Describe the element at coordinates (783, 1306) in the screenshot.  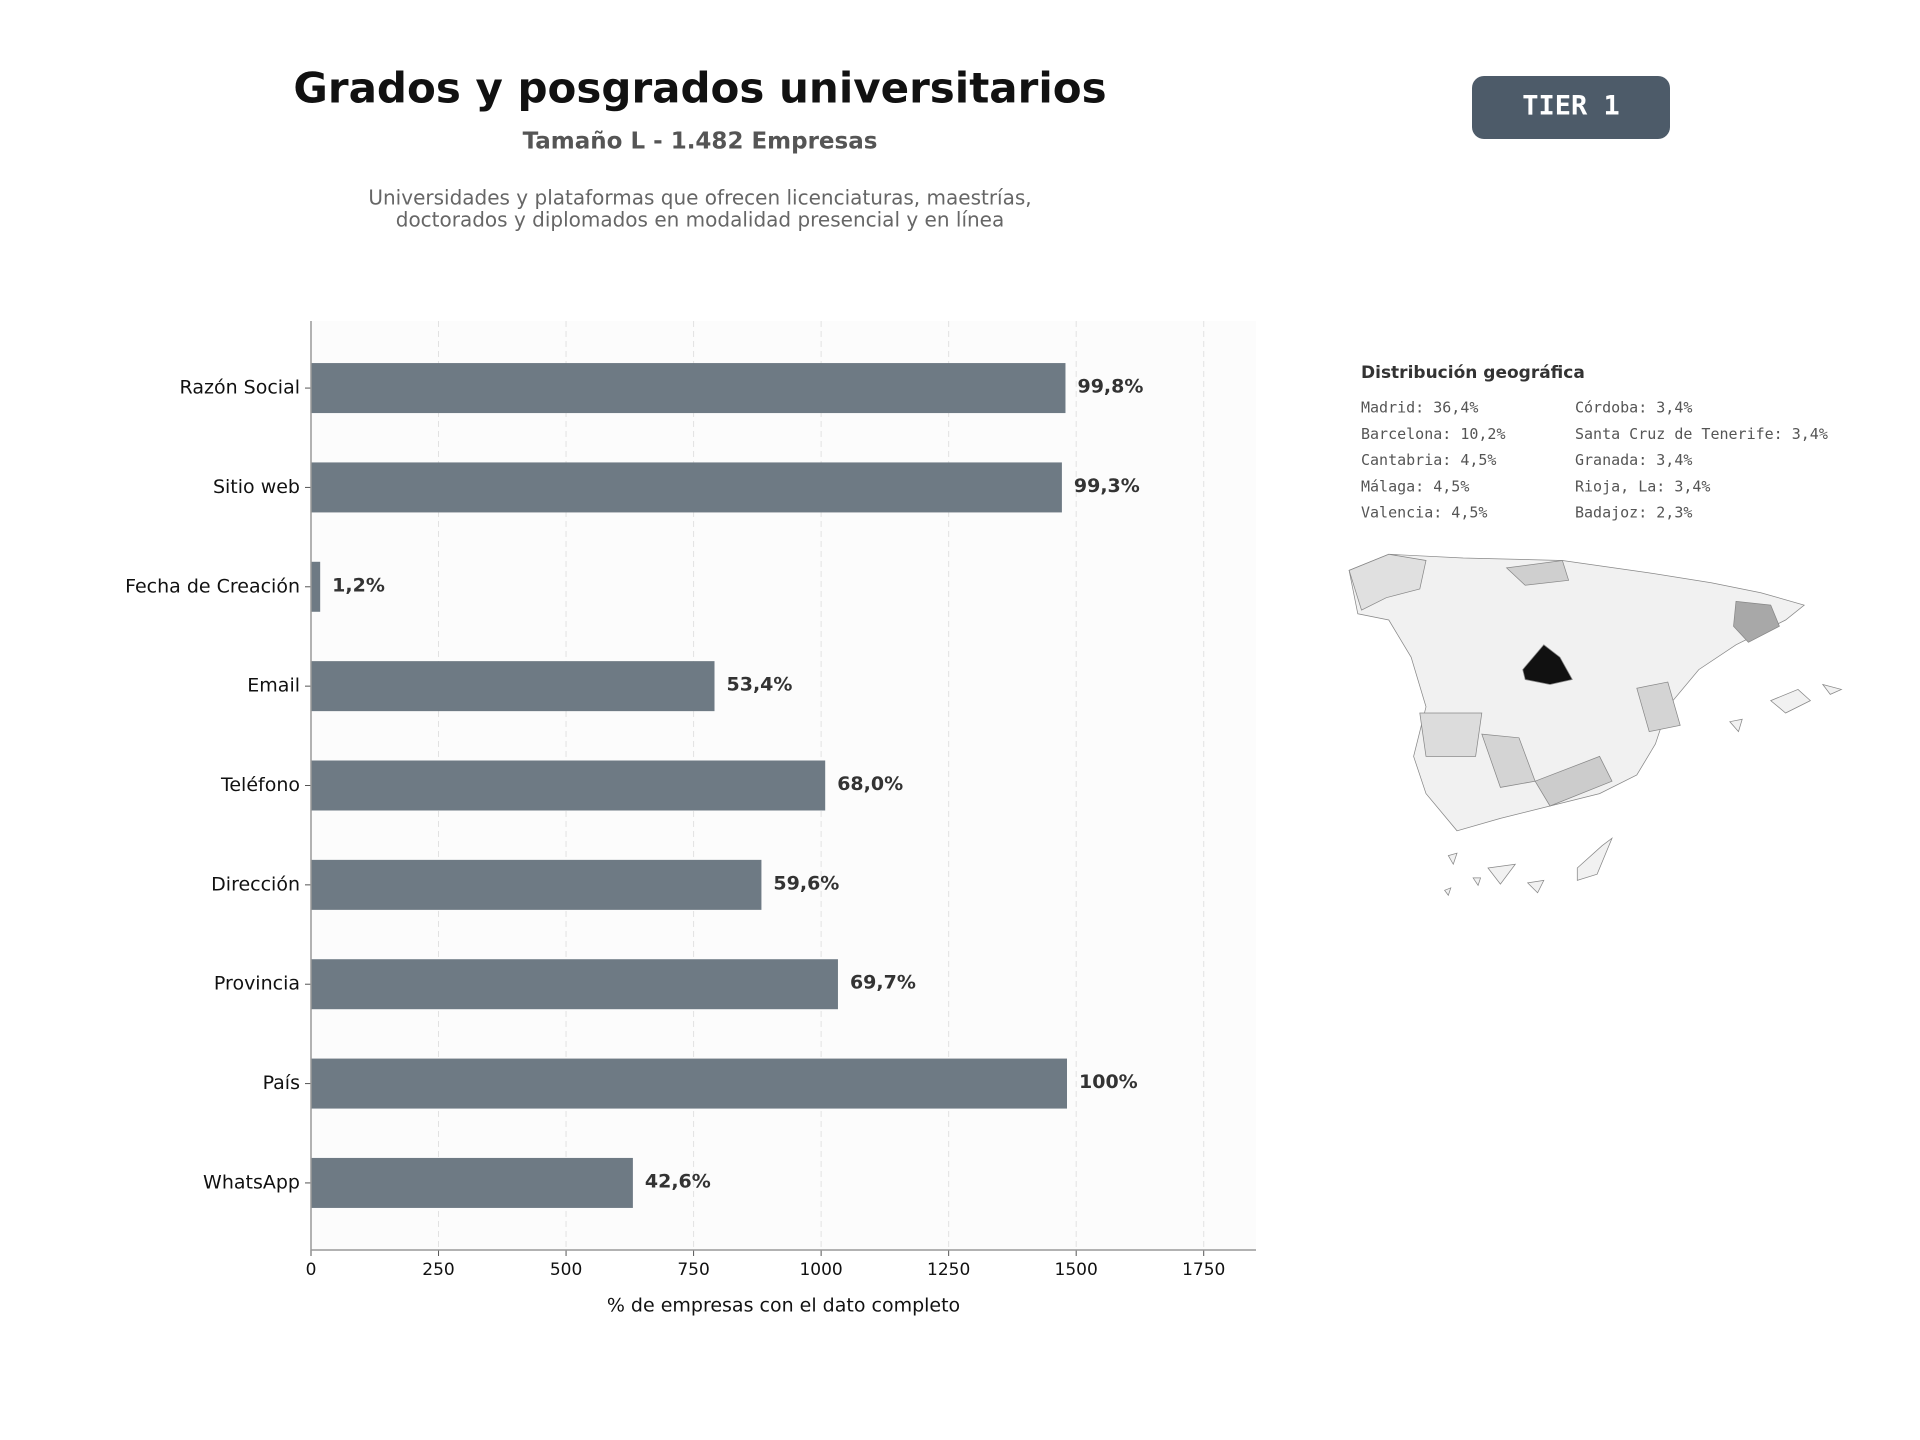
I see `x-axis-label: % de empresas con el dato completo` at that location.